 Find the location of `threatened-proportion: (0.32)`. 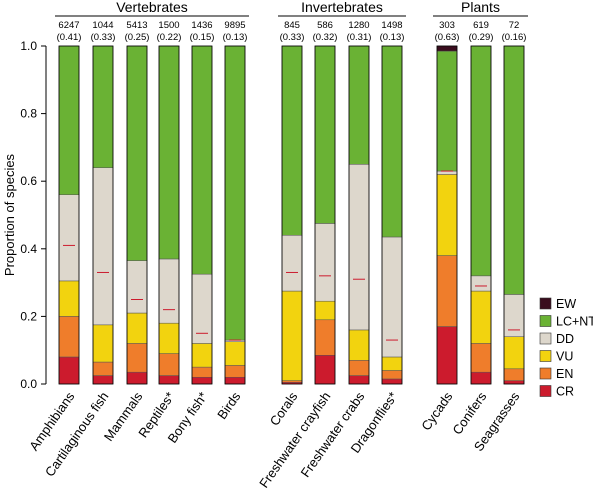

threatened-proportion: (0.32) is located at coordinates (325, 37).